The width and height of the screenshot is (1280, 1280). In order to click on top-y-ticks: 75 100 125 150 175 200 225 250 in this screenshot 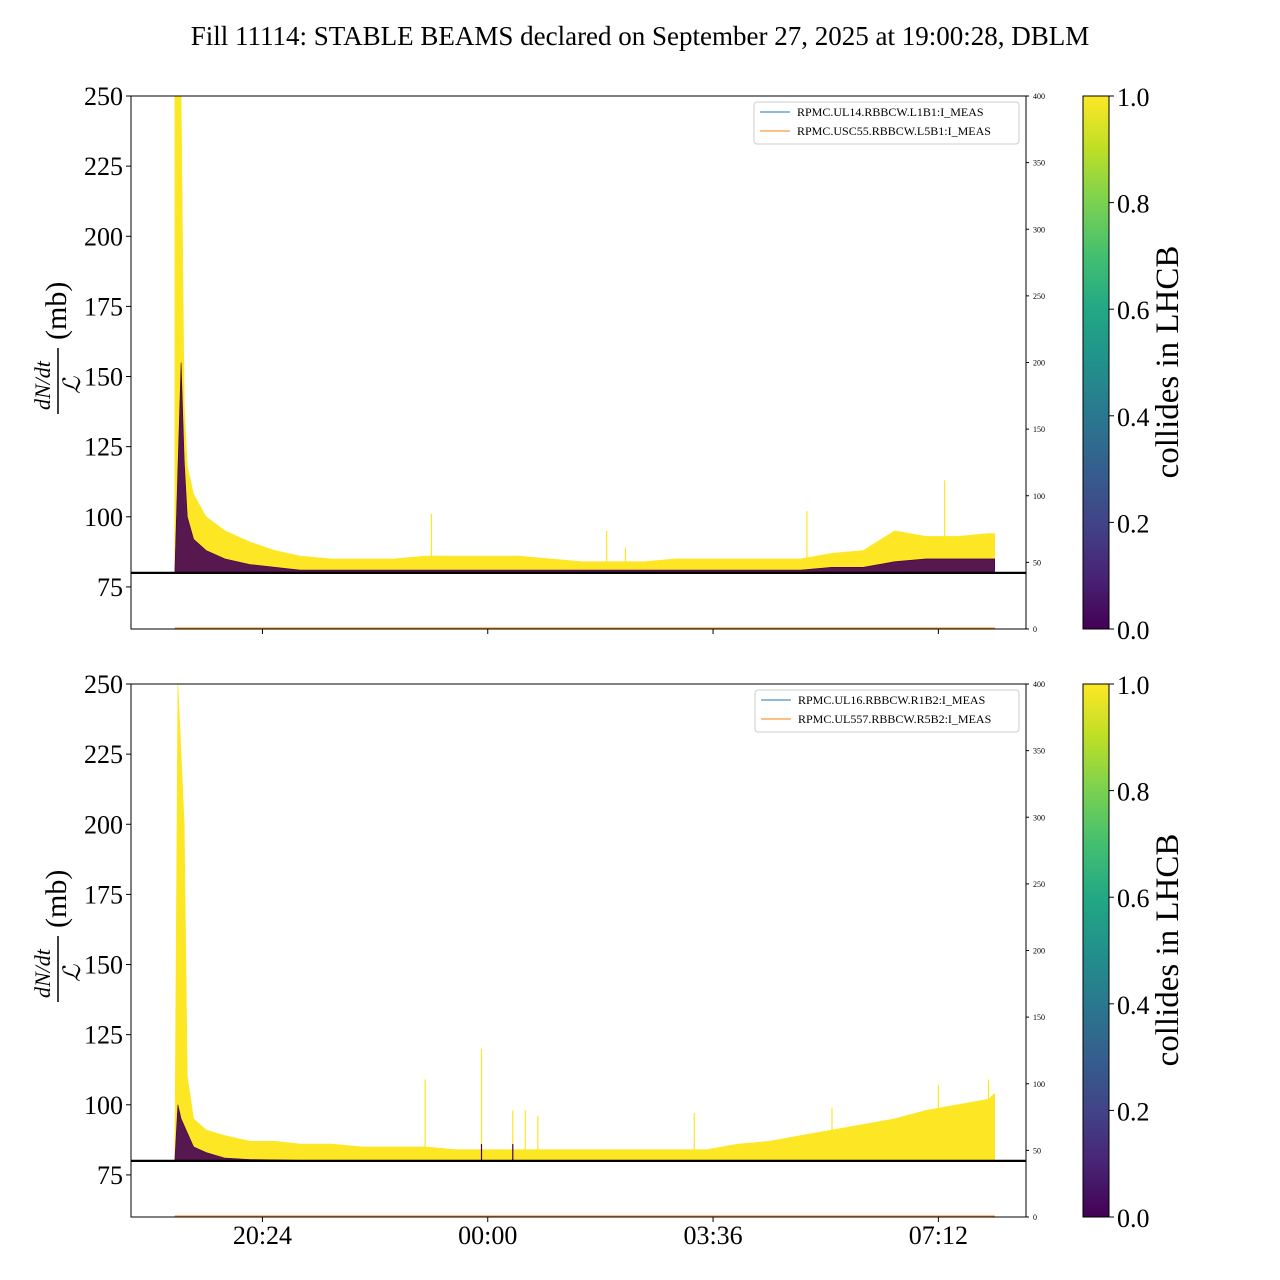, I will do `click(107, 342)`.